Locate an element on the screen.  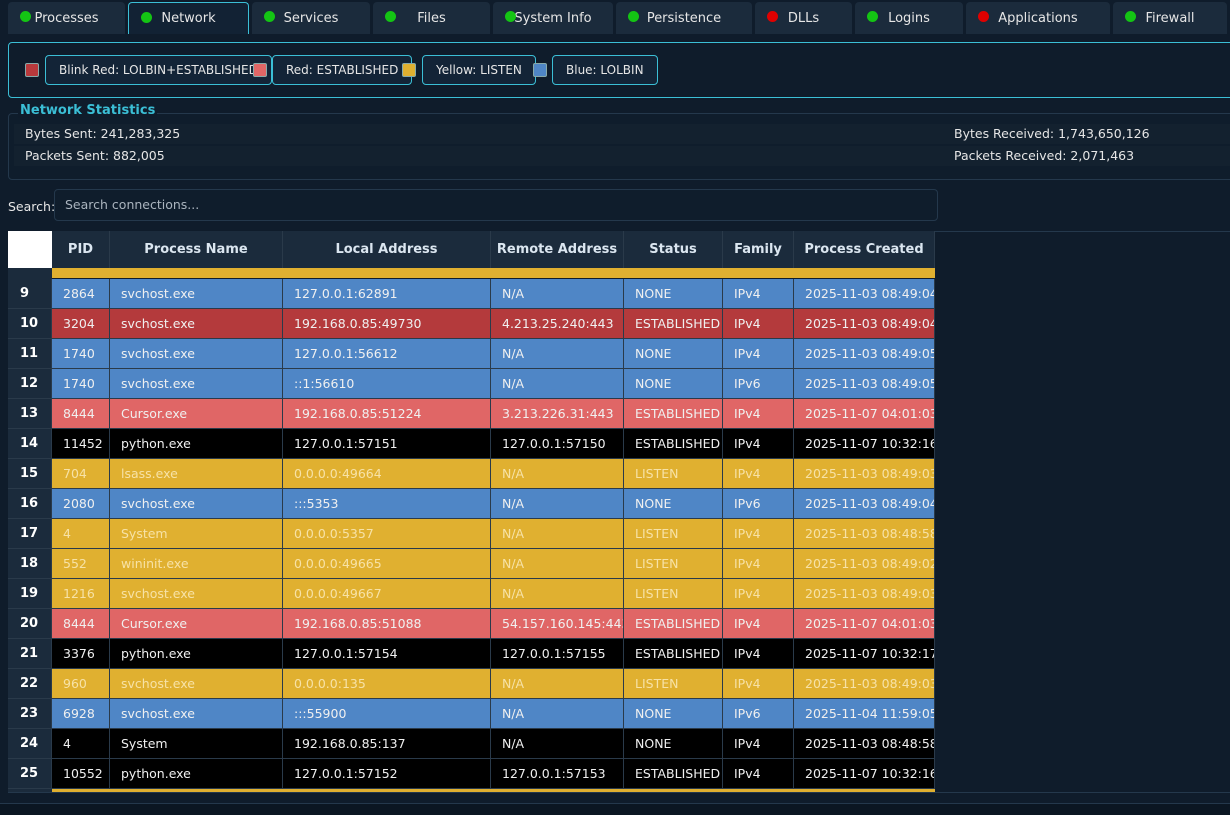
table-cell: 2025-11-03 08:49:02 is located at coordinates (864, 564).